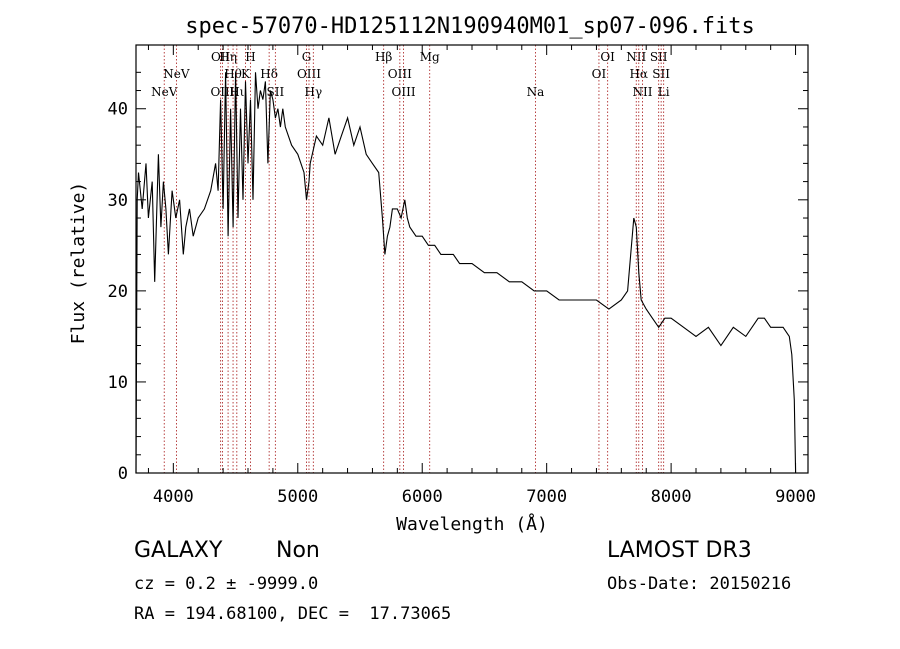 This screenshot has width=900, height=649. Describe the element at coordinates (298, 550) in the screenshot. I see `object-subclass: Non` at that location.